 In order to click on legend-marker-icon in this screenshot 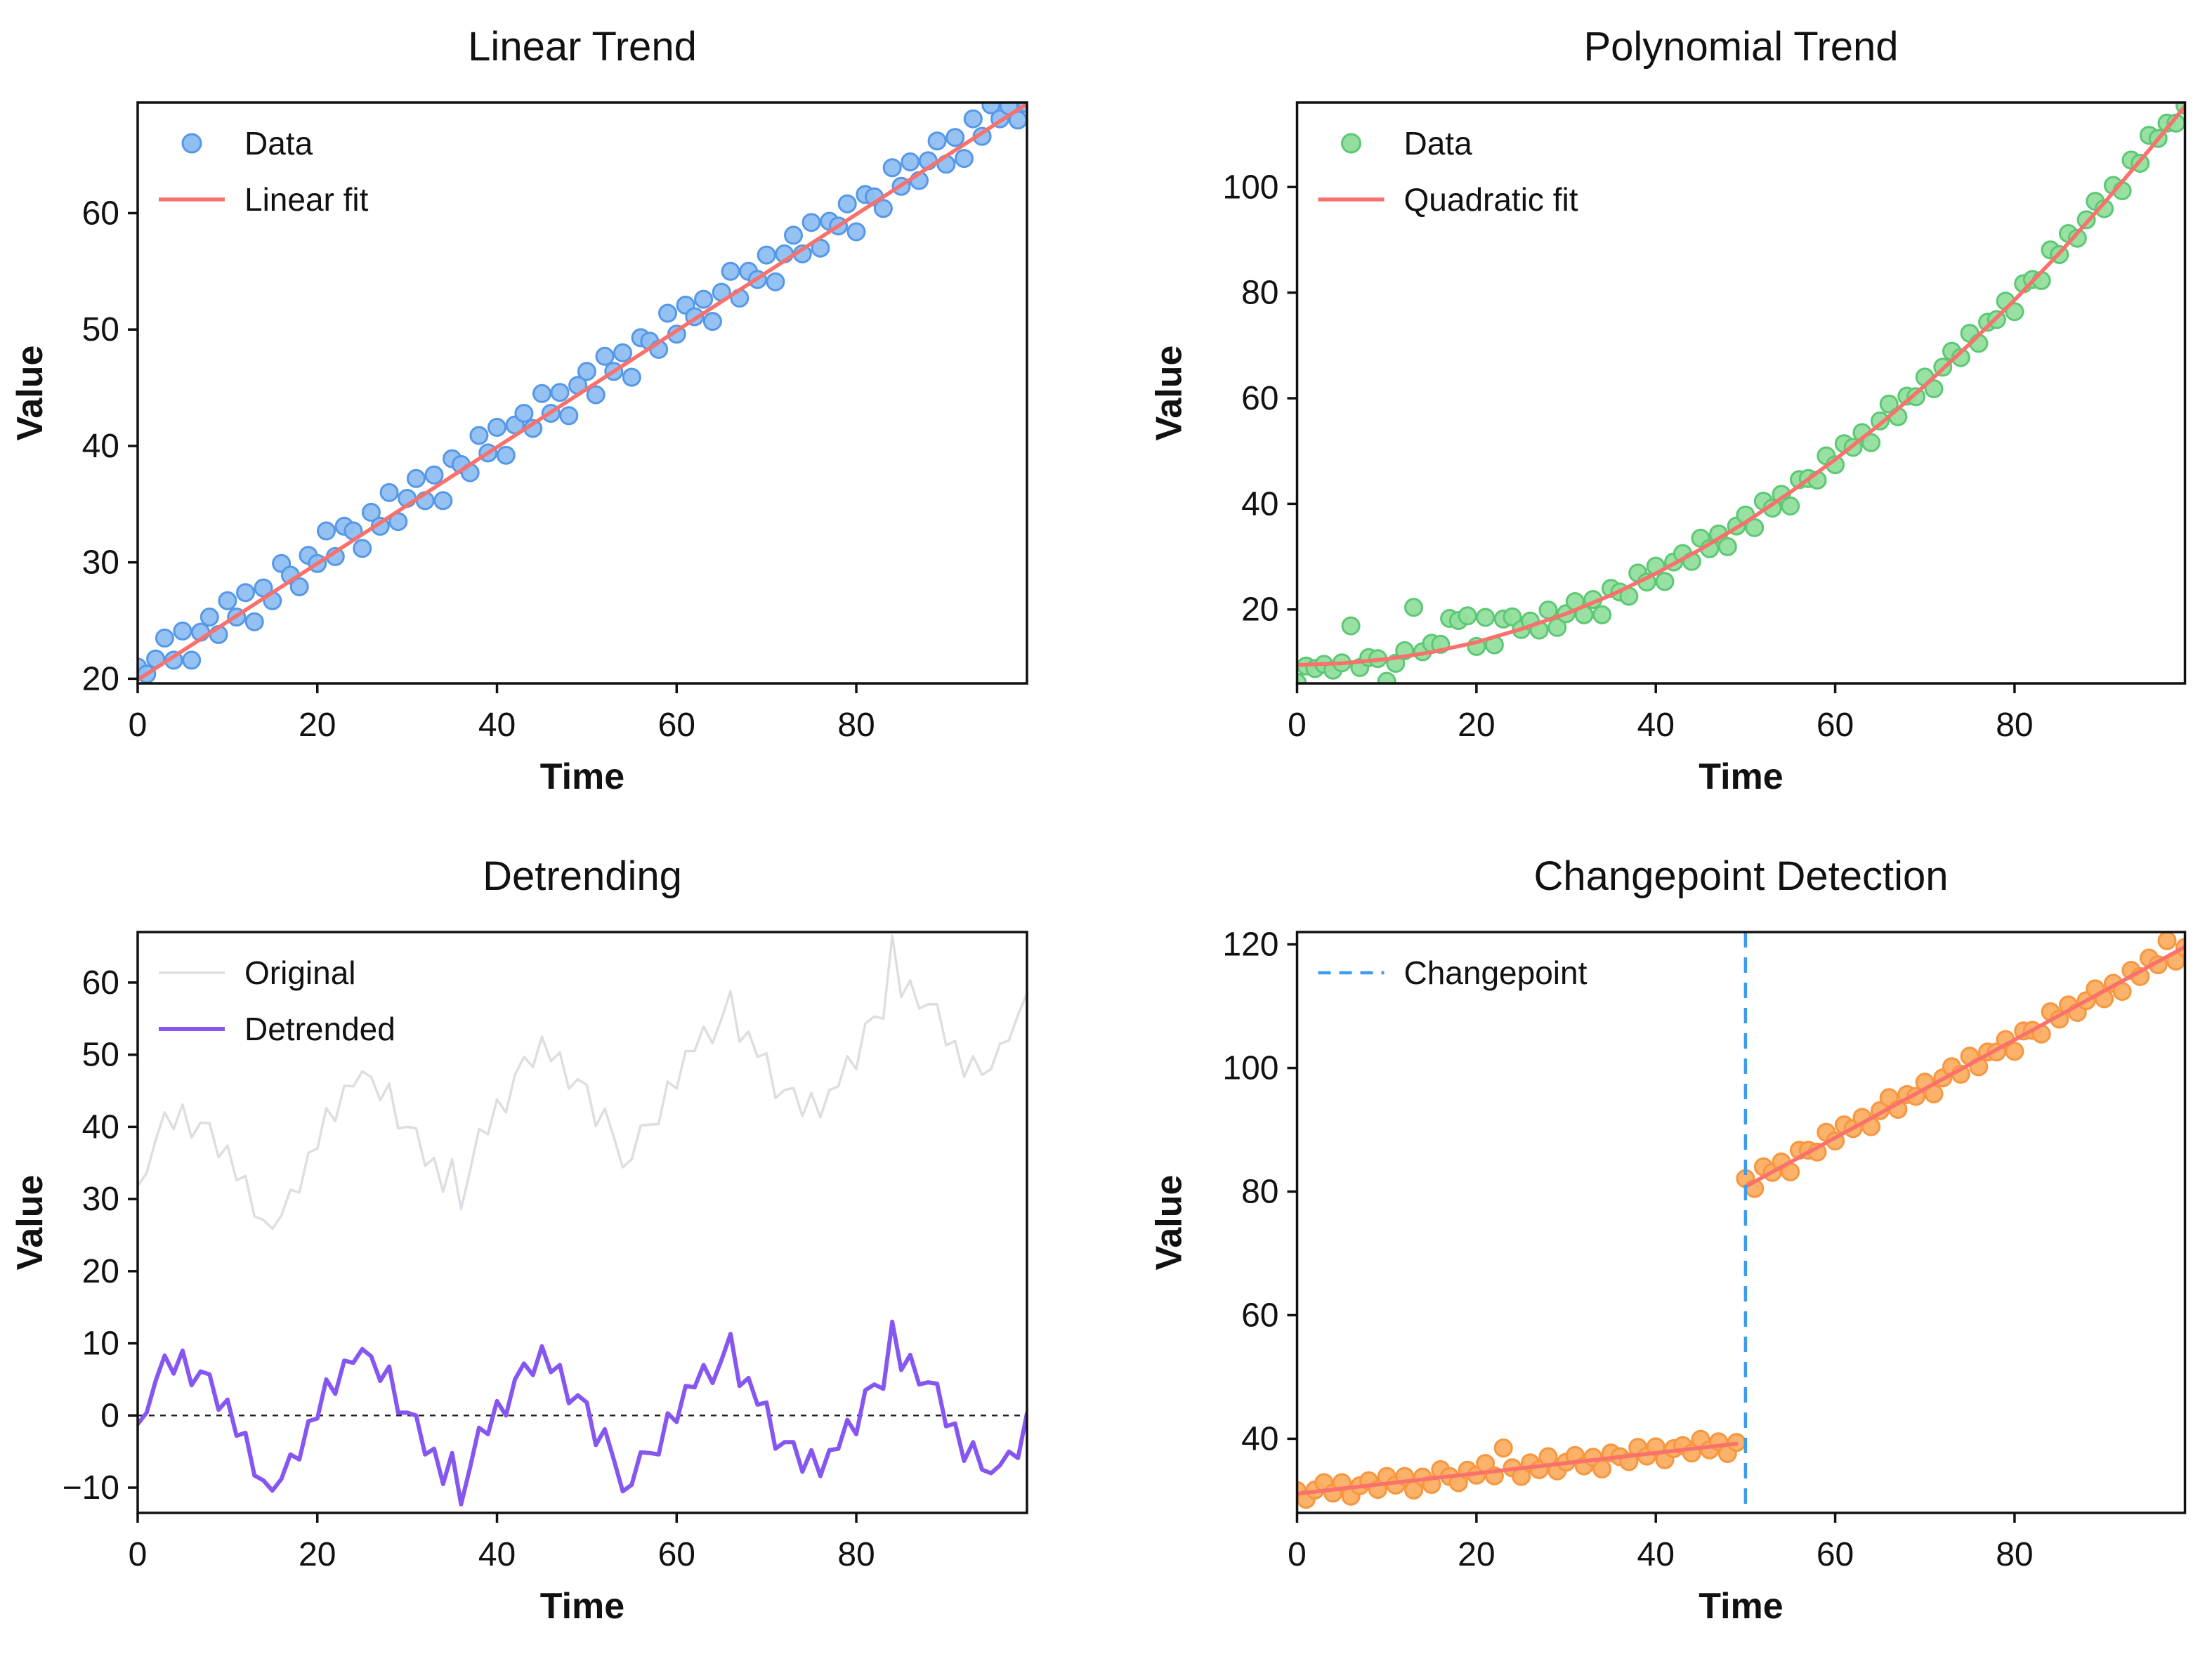, I will do `click(191, 143)`.